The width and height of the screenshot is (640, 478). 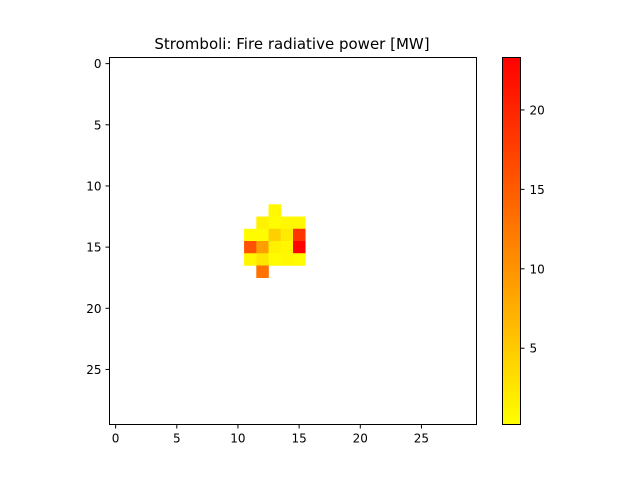 What do you see at coordinates (534, 349) in the screenshot?
I see `colorbar-tick-label: 5` at bounding box center [534, 349].